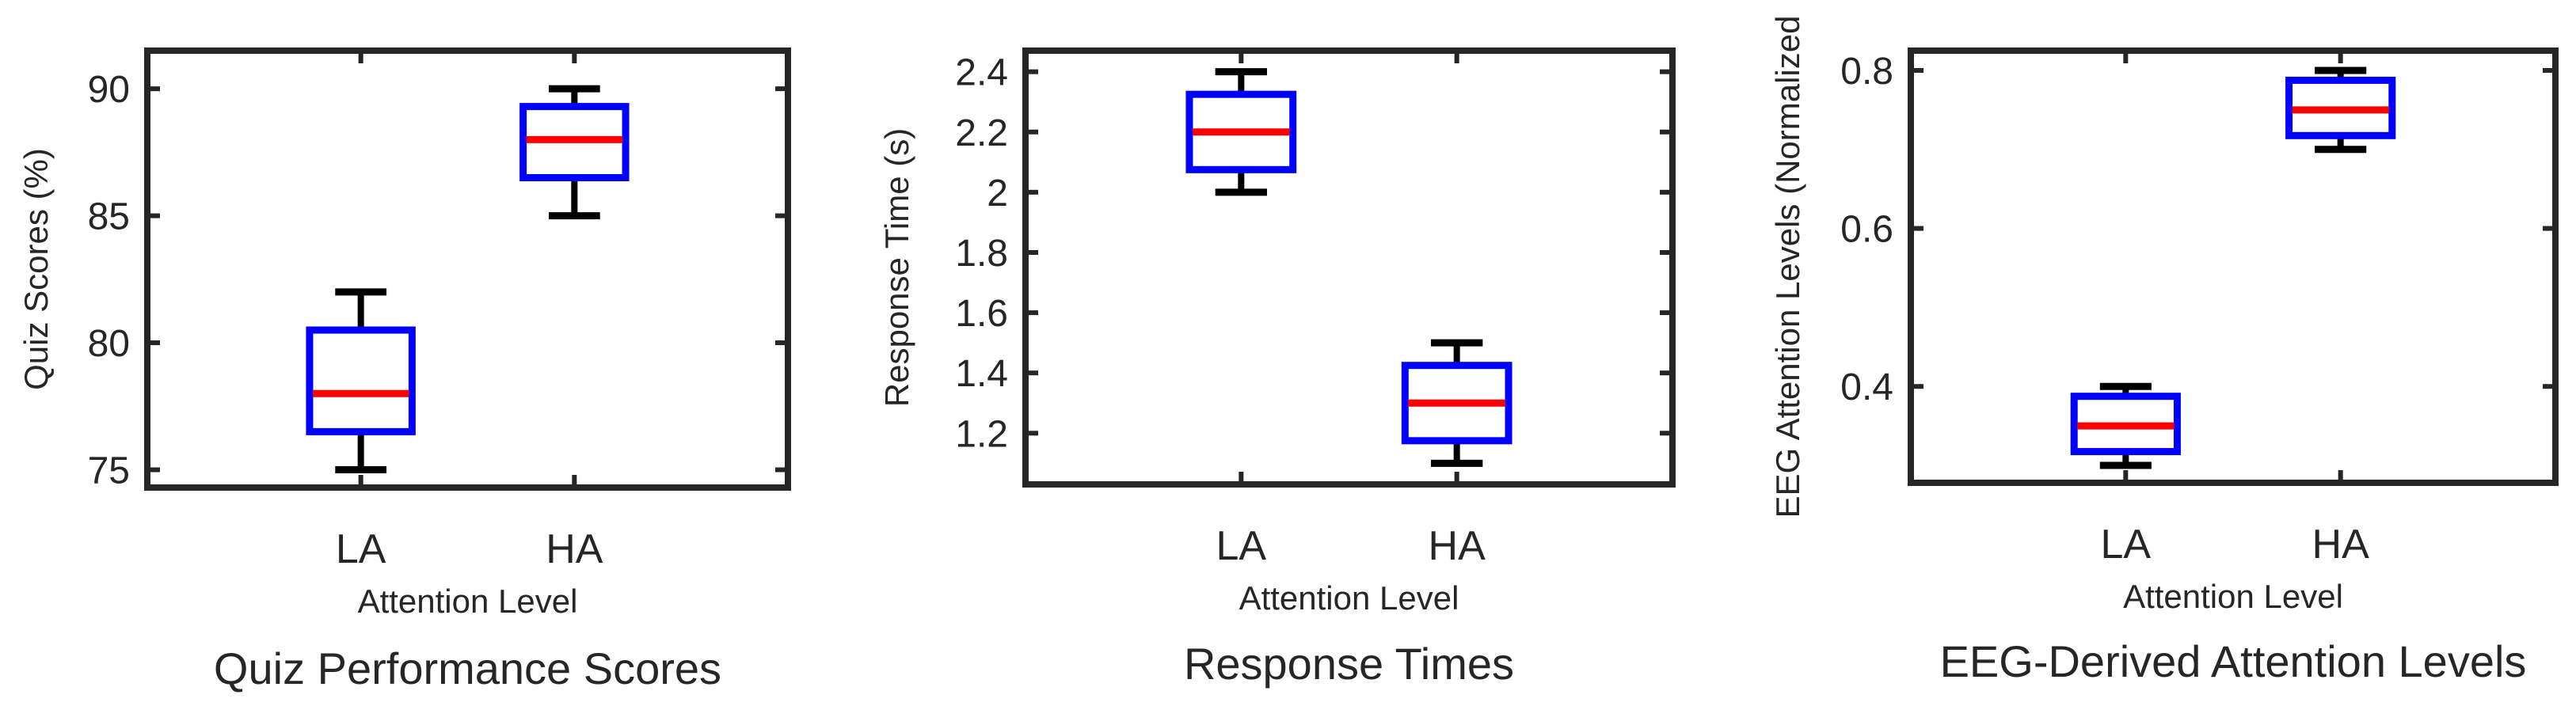  I want to click on y-tick-label: 90, so click(109, 90).